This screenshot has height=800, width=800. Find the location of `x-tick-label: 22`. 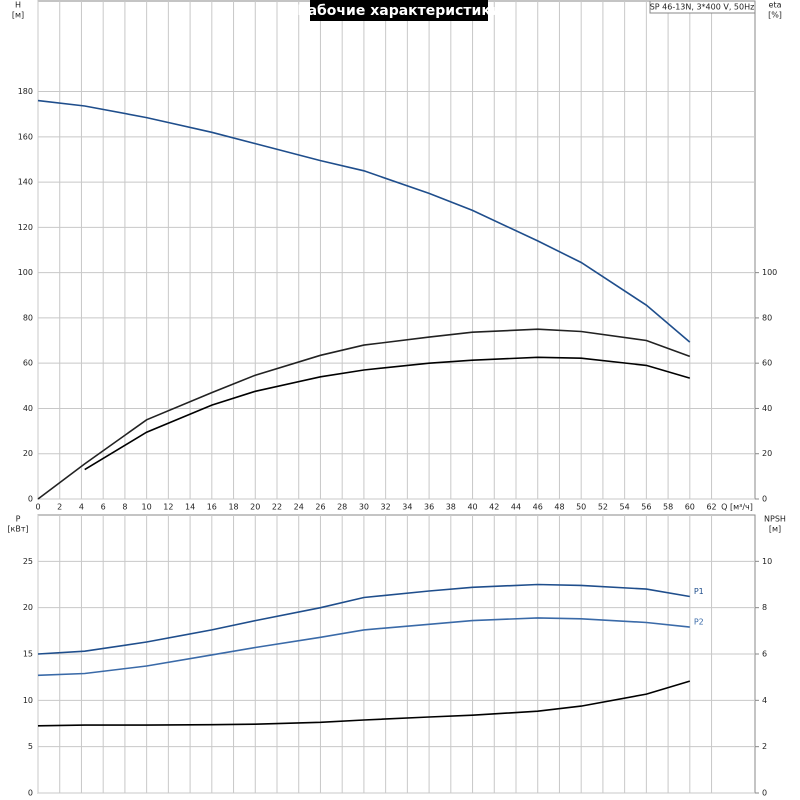

x-tick-label: 22 is located at coordinates (277, 507).